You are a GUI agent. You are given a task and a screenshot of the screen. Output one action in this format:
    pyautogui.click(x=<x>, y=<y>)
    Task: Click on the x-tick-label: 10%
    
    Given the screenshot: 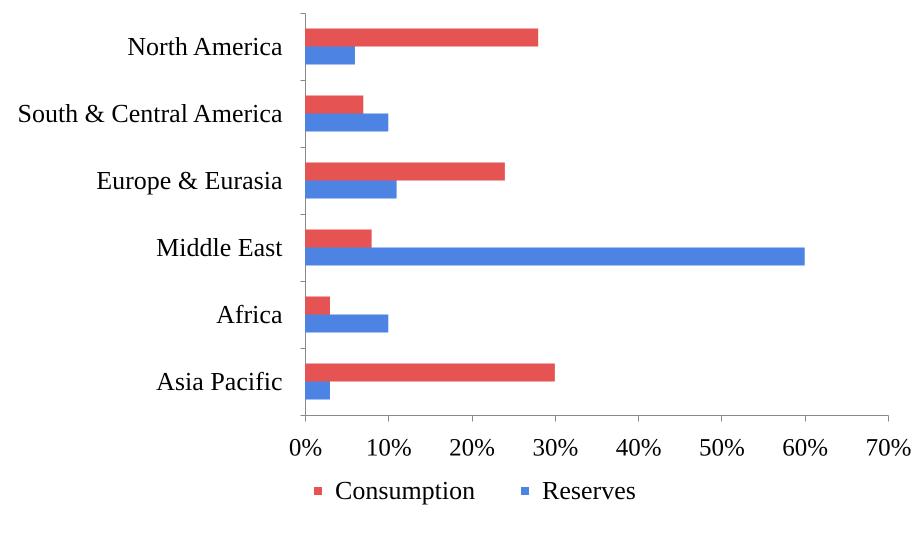 What is the action you would take?
    pyautogui.click(x=389, y=448)
    